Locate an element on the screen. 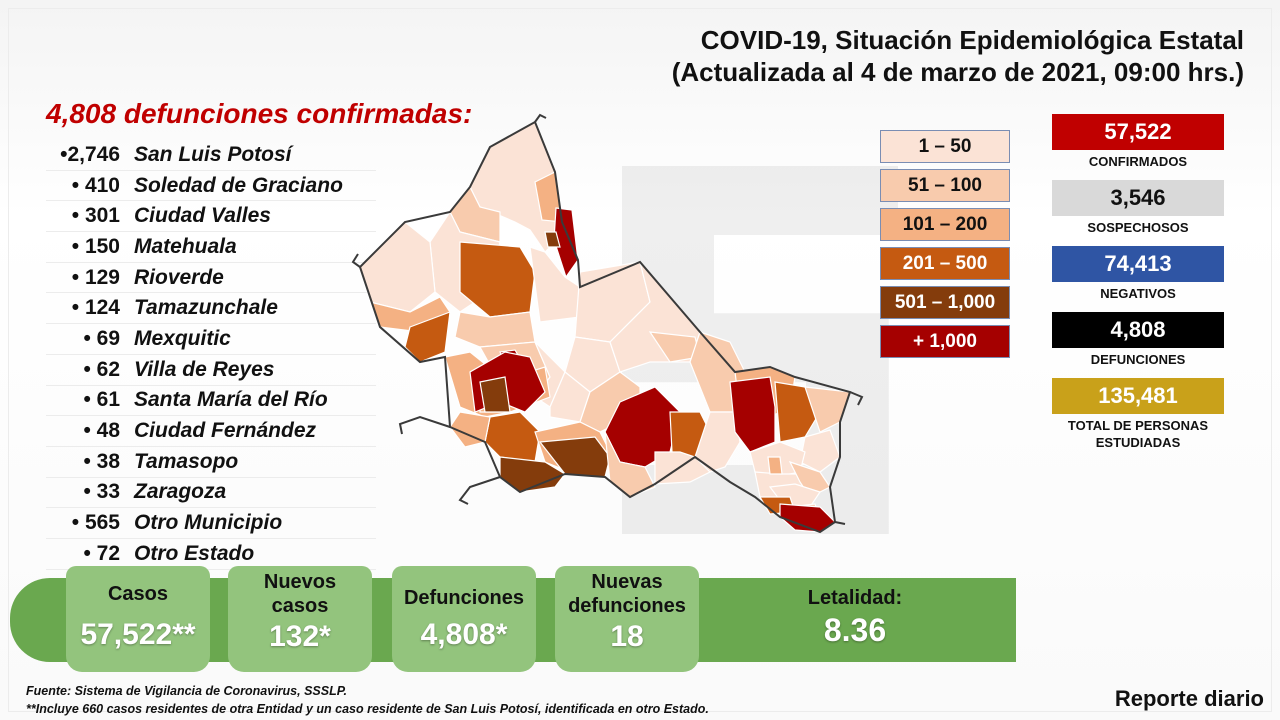 Image resolution: width=1280 pixels, height=720 pixels. legend-item: 501 – 1,000 is located at coordinates (945, 302).